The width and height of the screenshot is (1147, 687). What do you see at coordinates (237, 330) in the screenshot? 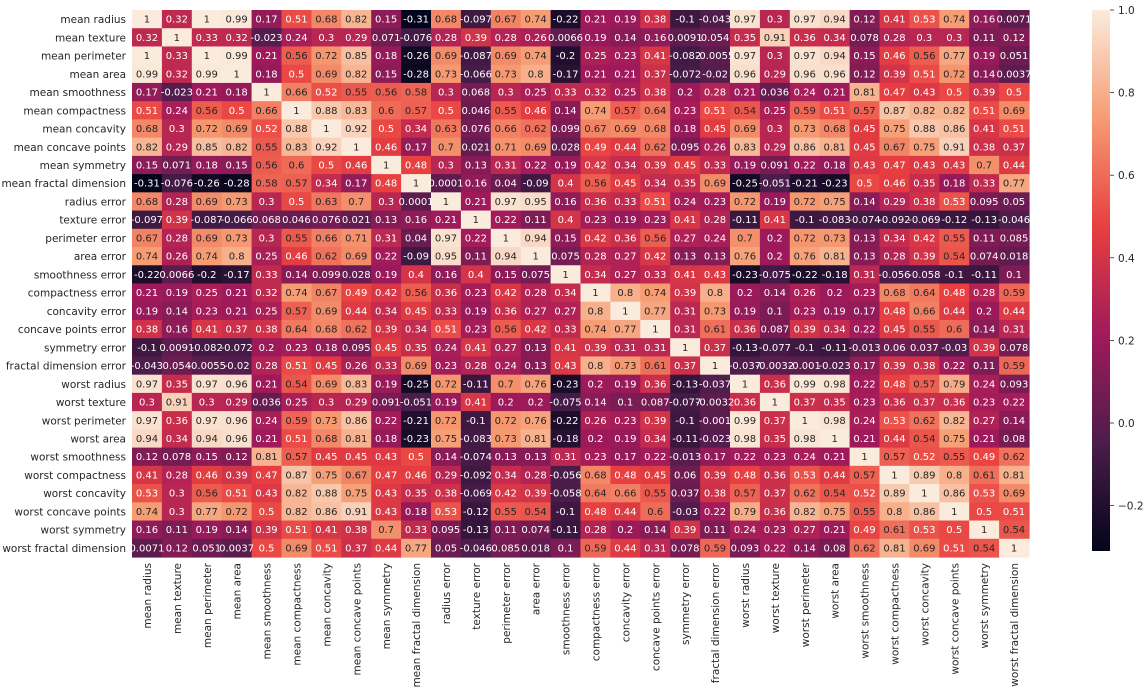
I see `cell-annotation: 0.37` at bounding box center [237, 330].